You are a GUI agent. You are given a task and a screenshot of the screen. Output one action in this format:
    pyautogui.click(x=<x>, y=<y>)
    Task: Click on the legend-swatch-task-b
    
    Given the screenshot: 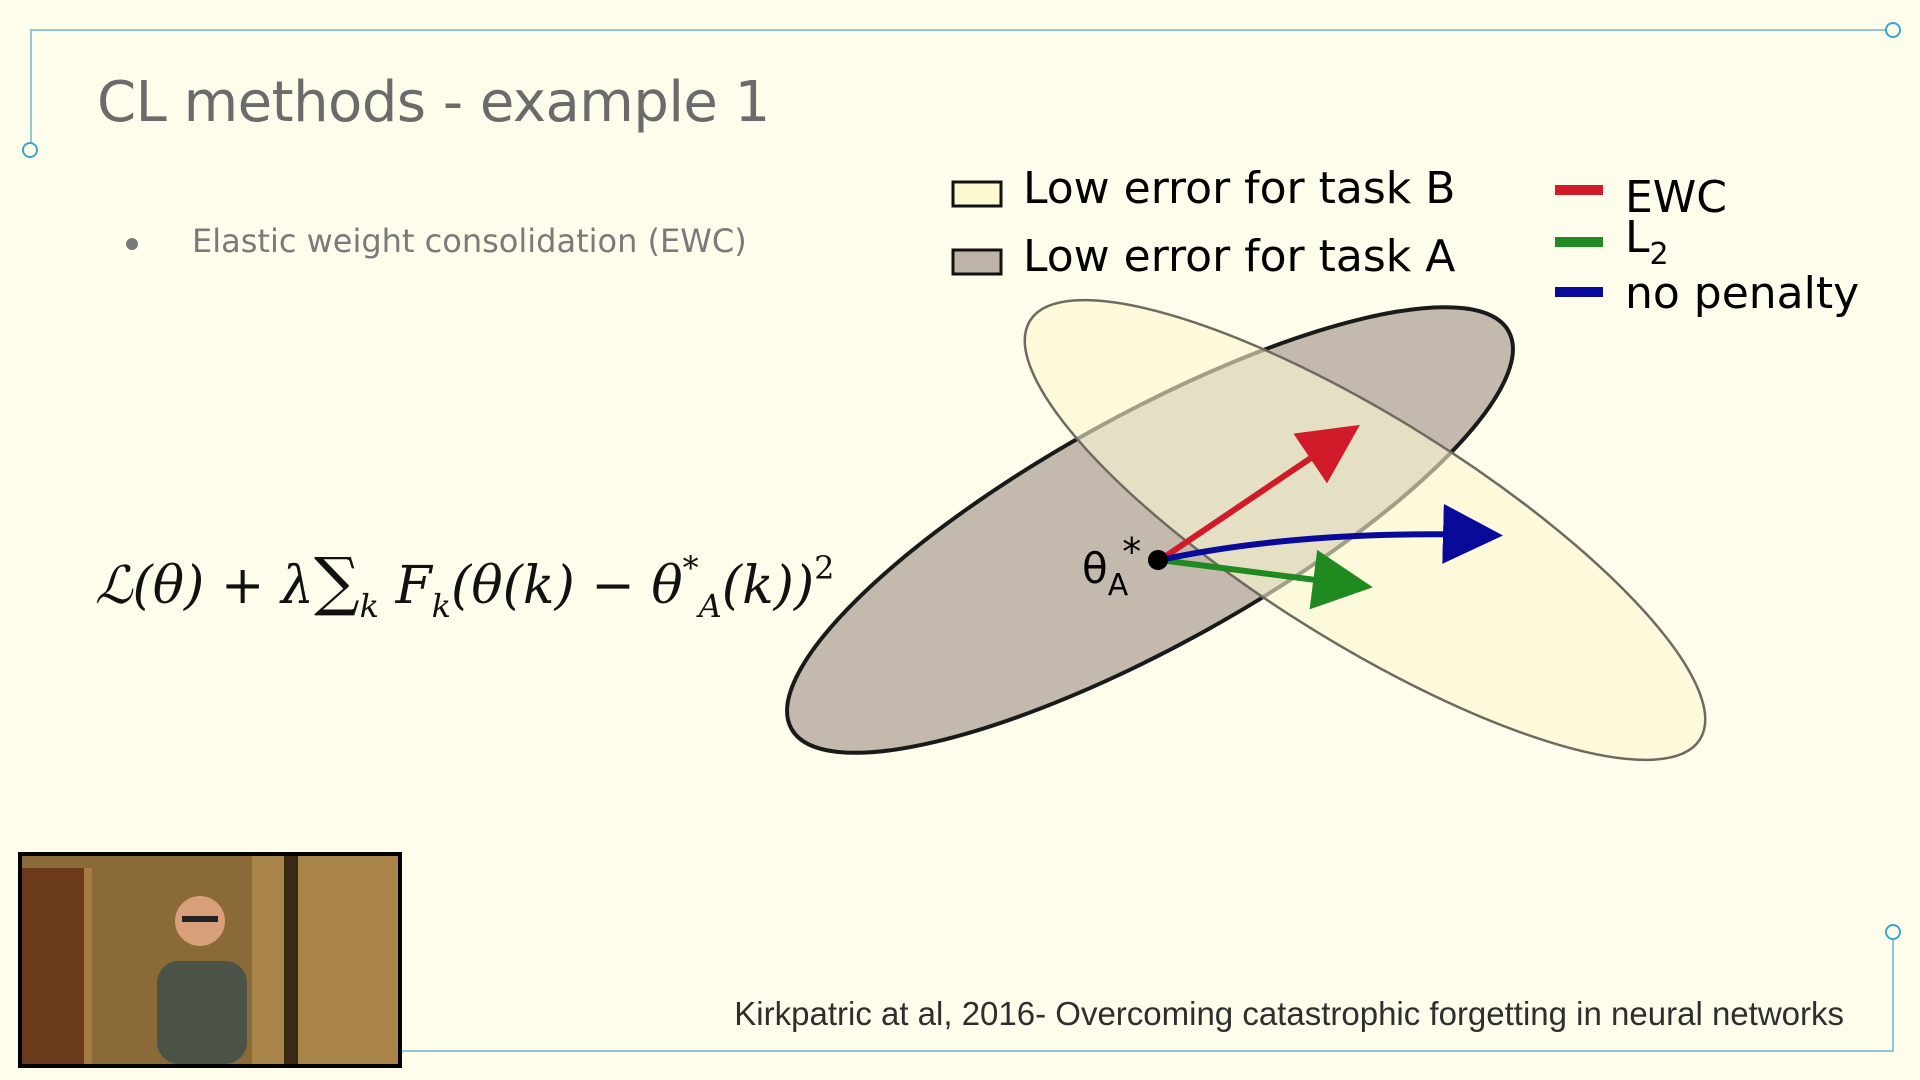 What is the action you would take?
    pyautogui.click(x=977, y=194)
    